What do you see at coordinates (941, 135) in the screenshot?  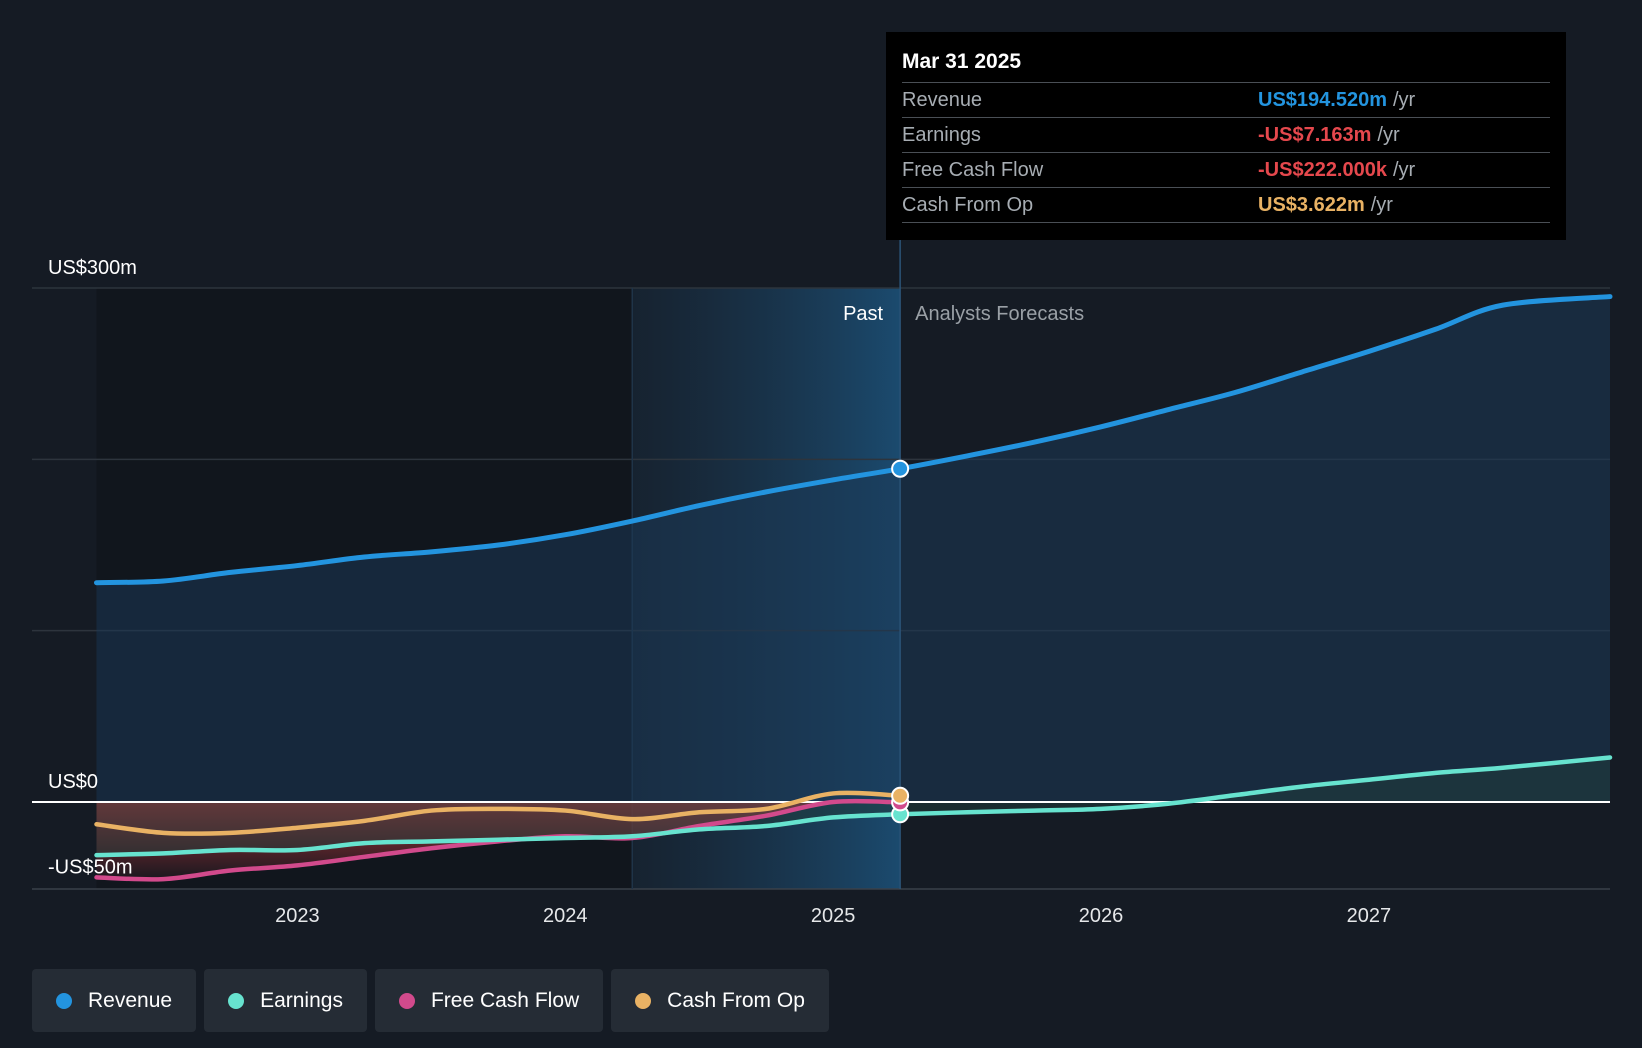 I see `tooltip-name: Earnings` at bounding box center [941, 135].